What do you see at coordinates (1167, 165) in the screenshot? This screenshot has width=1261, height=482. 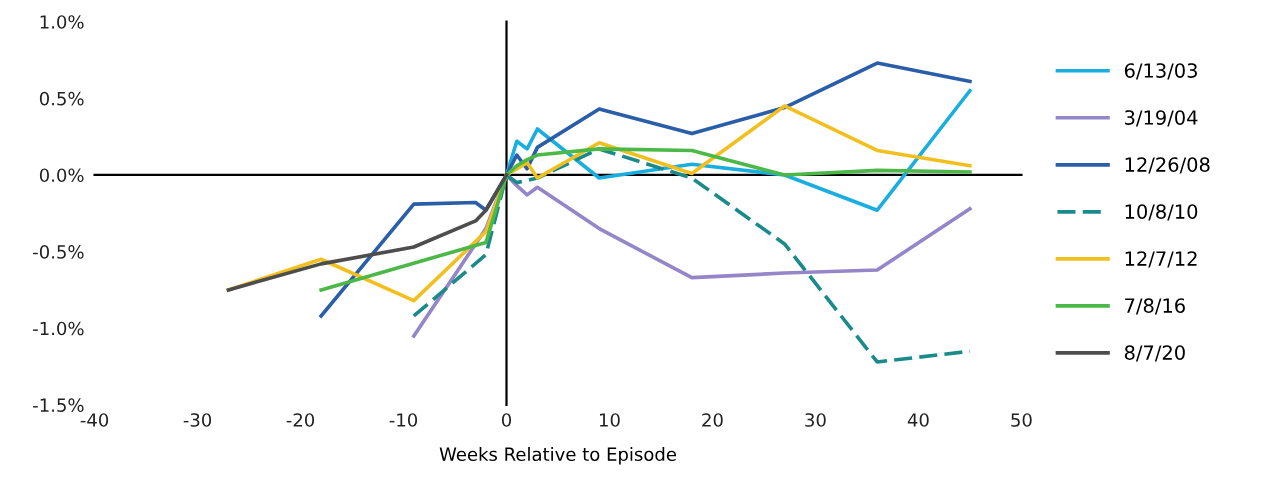 I see `legend-label: 12/26/08` at bounding box center [1167, 165].